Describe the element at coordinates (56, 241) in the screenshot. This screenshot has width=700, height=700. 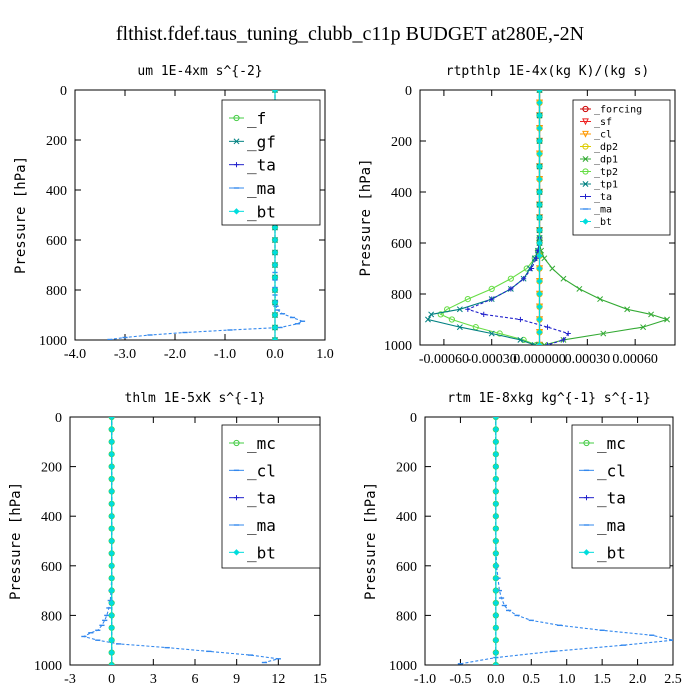
I see `y-tick-label: 600` at that location.